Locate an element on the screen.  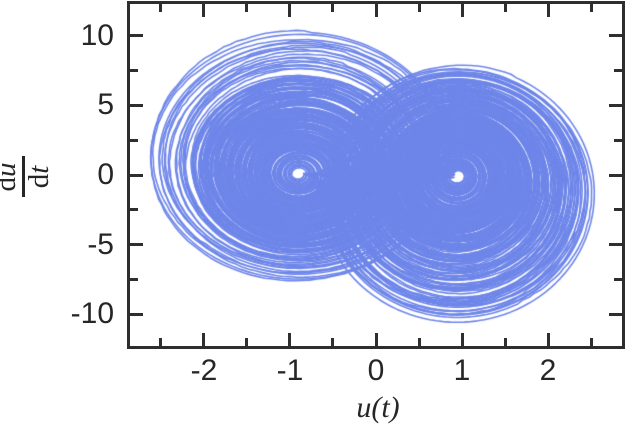
y-tick-label: 0 is located at coordinates (105, 174).